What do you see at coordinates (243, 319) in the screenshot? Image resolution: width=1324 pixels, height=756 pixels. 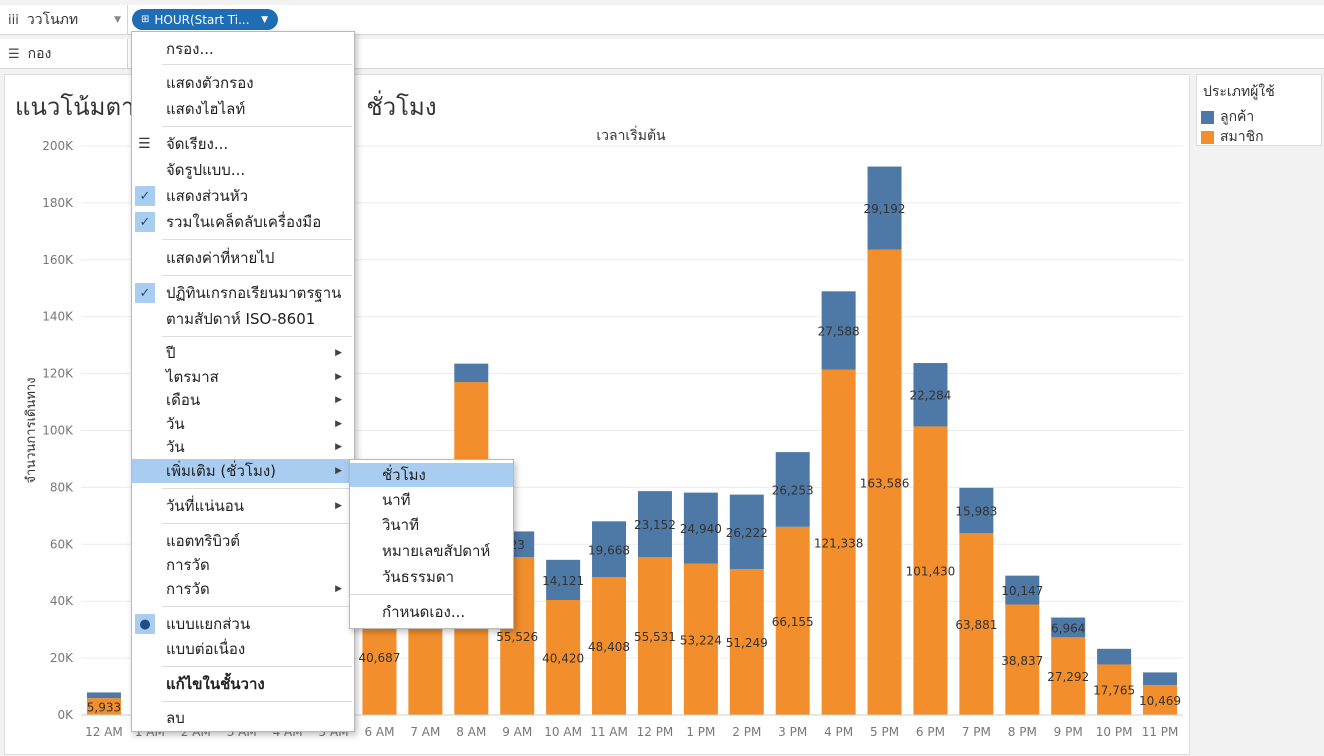 I see `menu-item-iso-8601-week: ตามสัปดาห์ ISO-8601` at bounding box center [243, 319].